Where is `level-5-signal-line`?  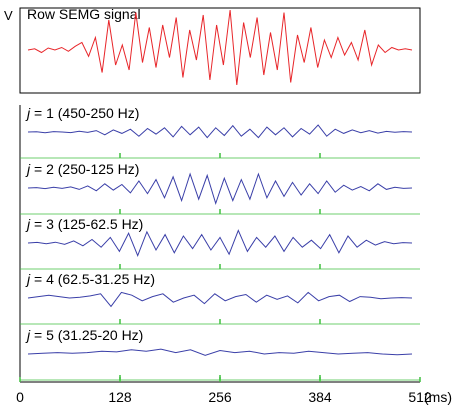 level-5-signal-line is located at coordinates (220, 352).